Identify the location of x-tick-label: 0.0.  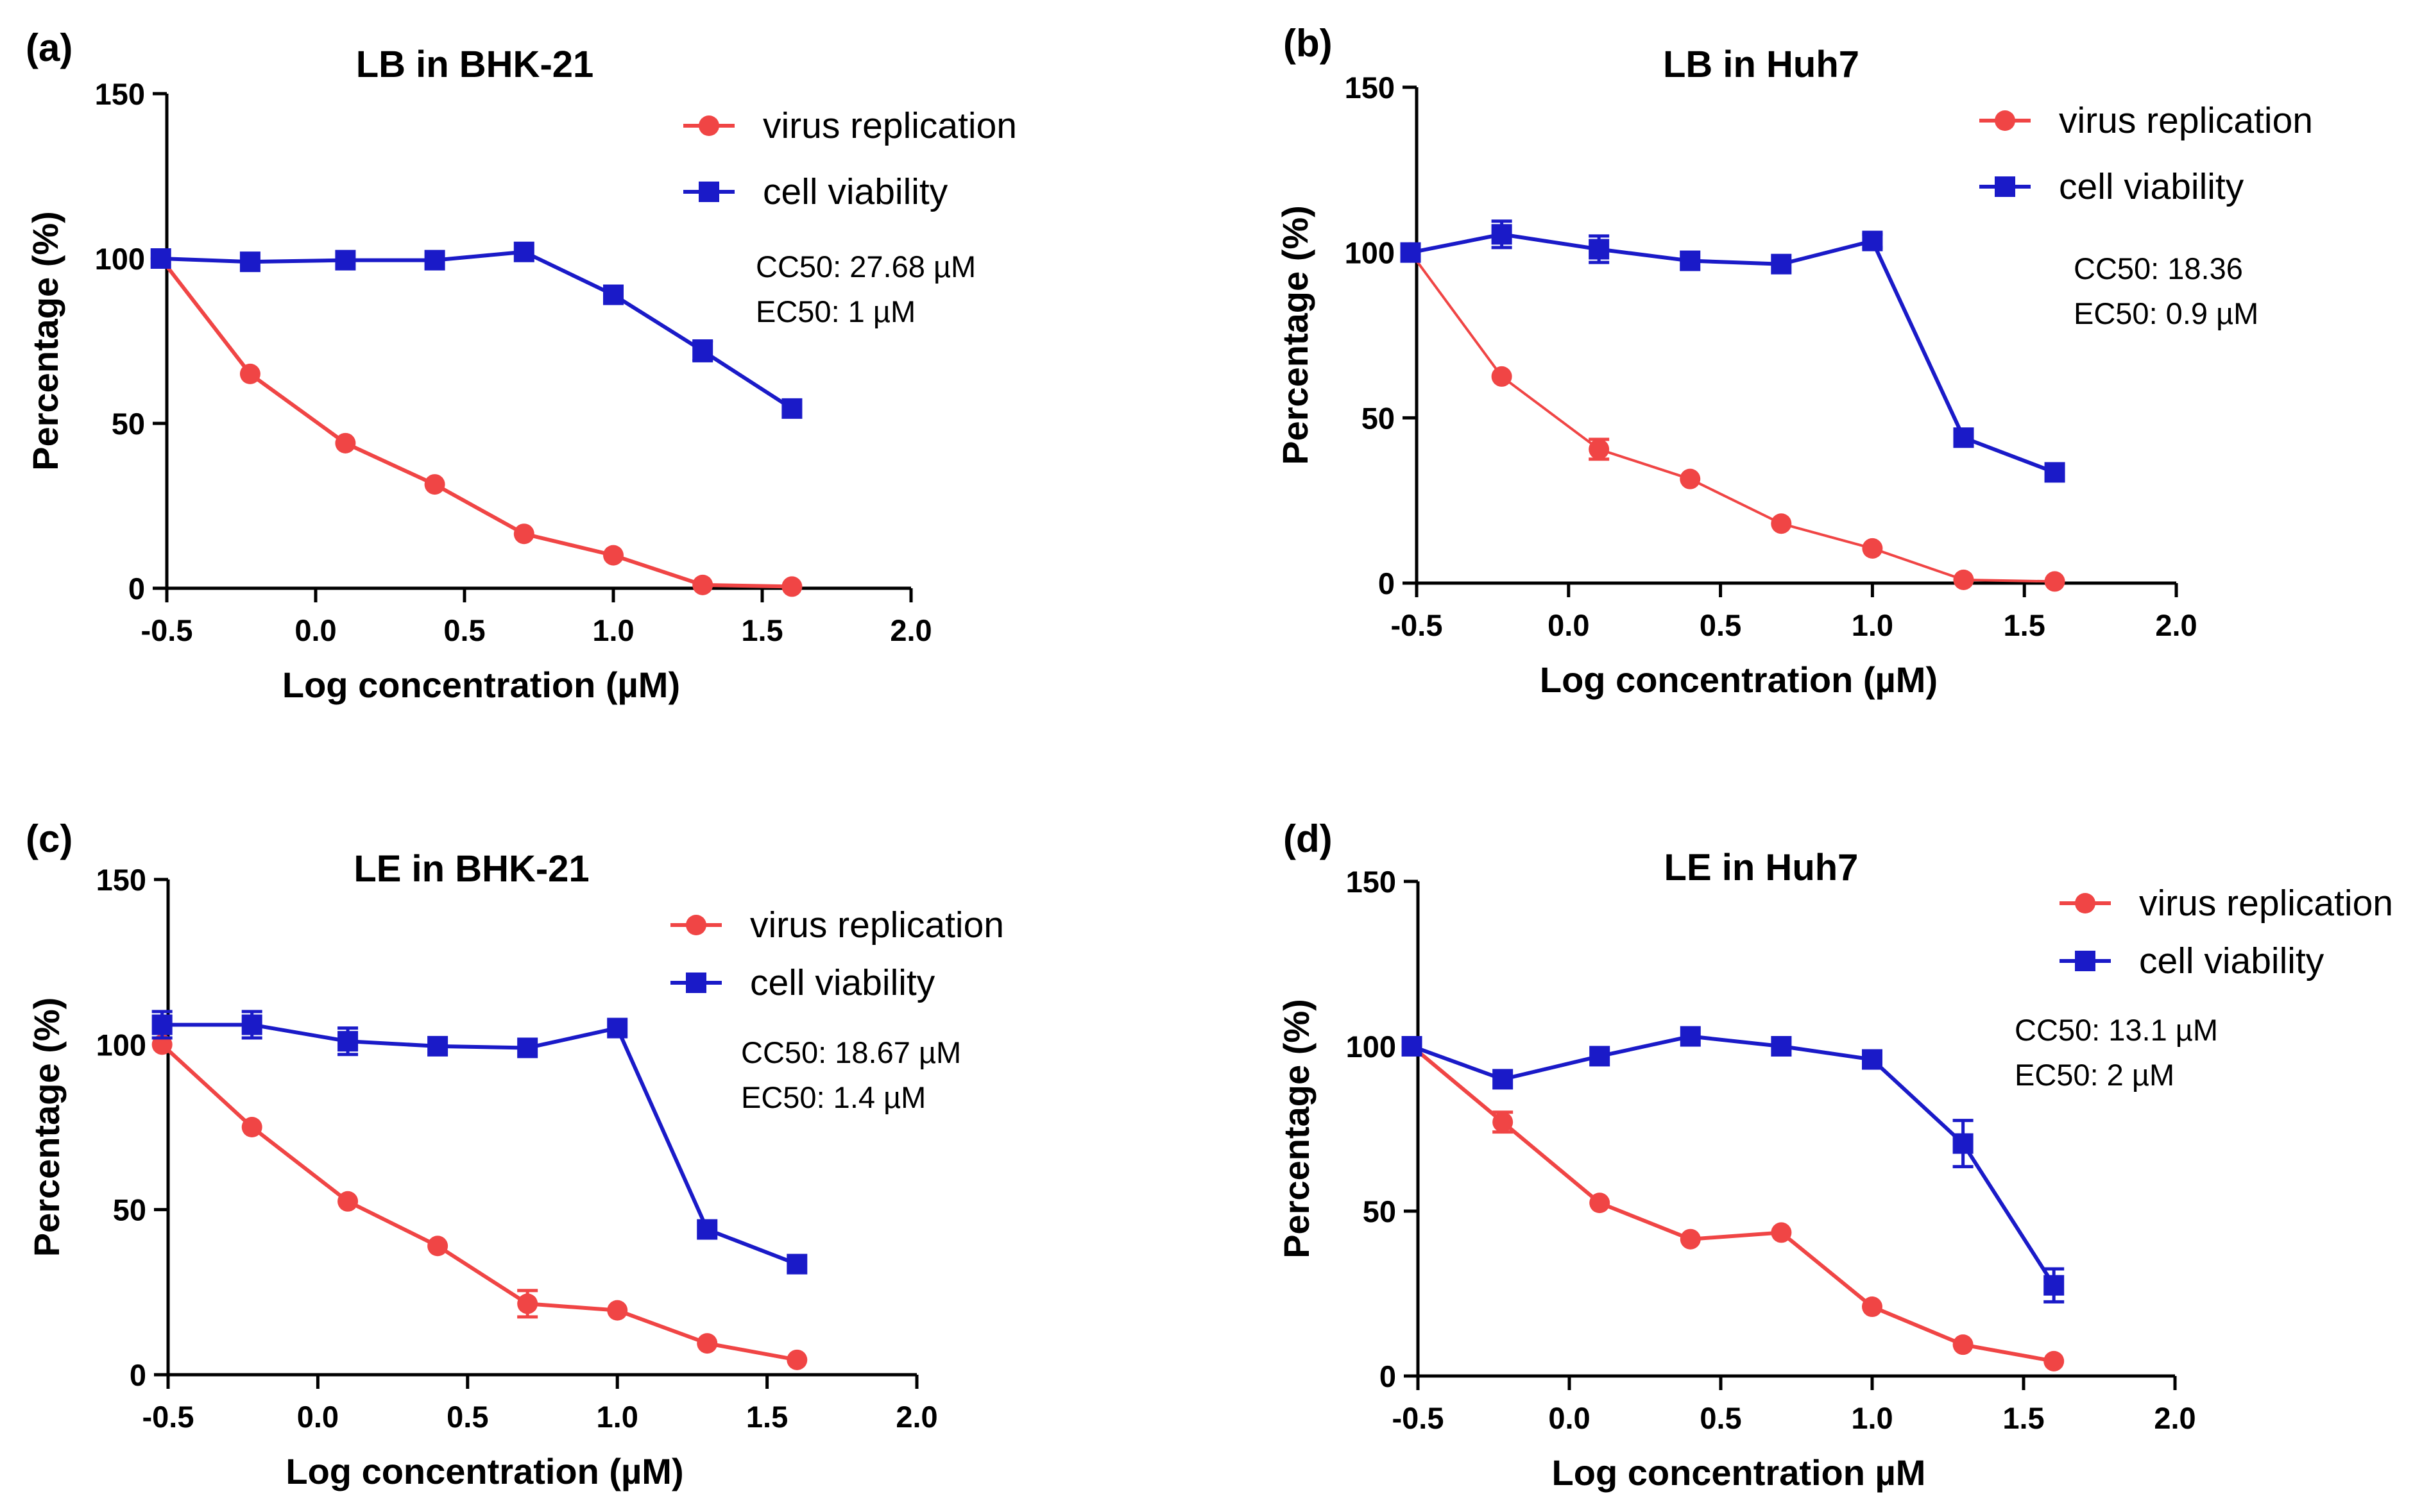
(315, 630).